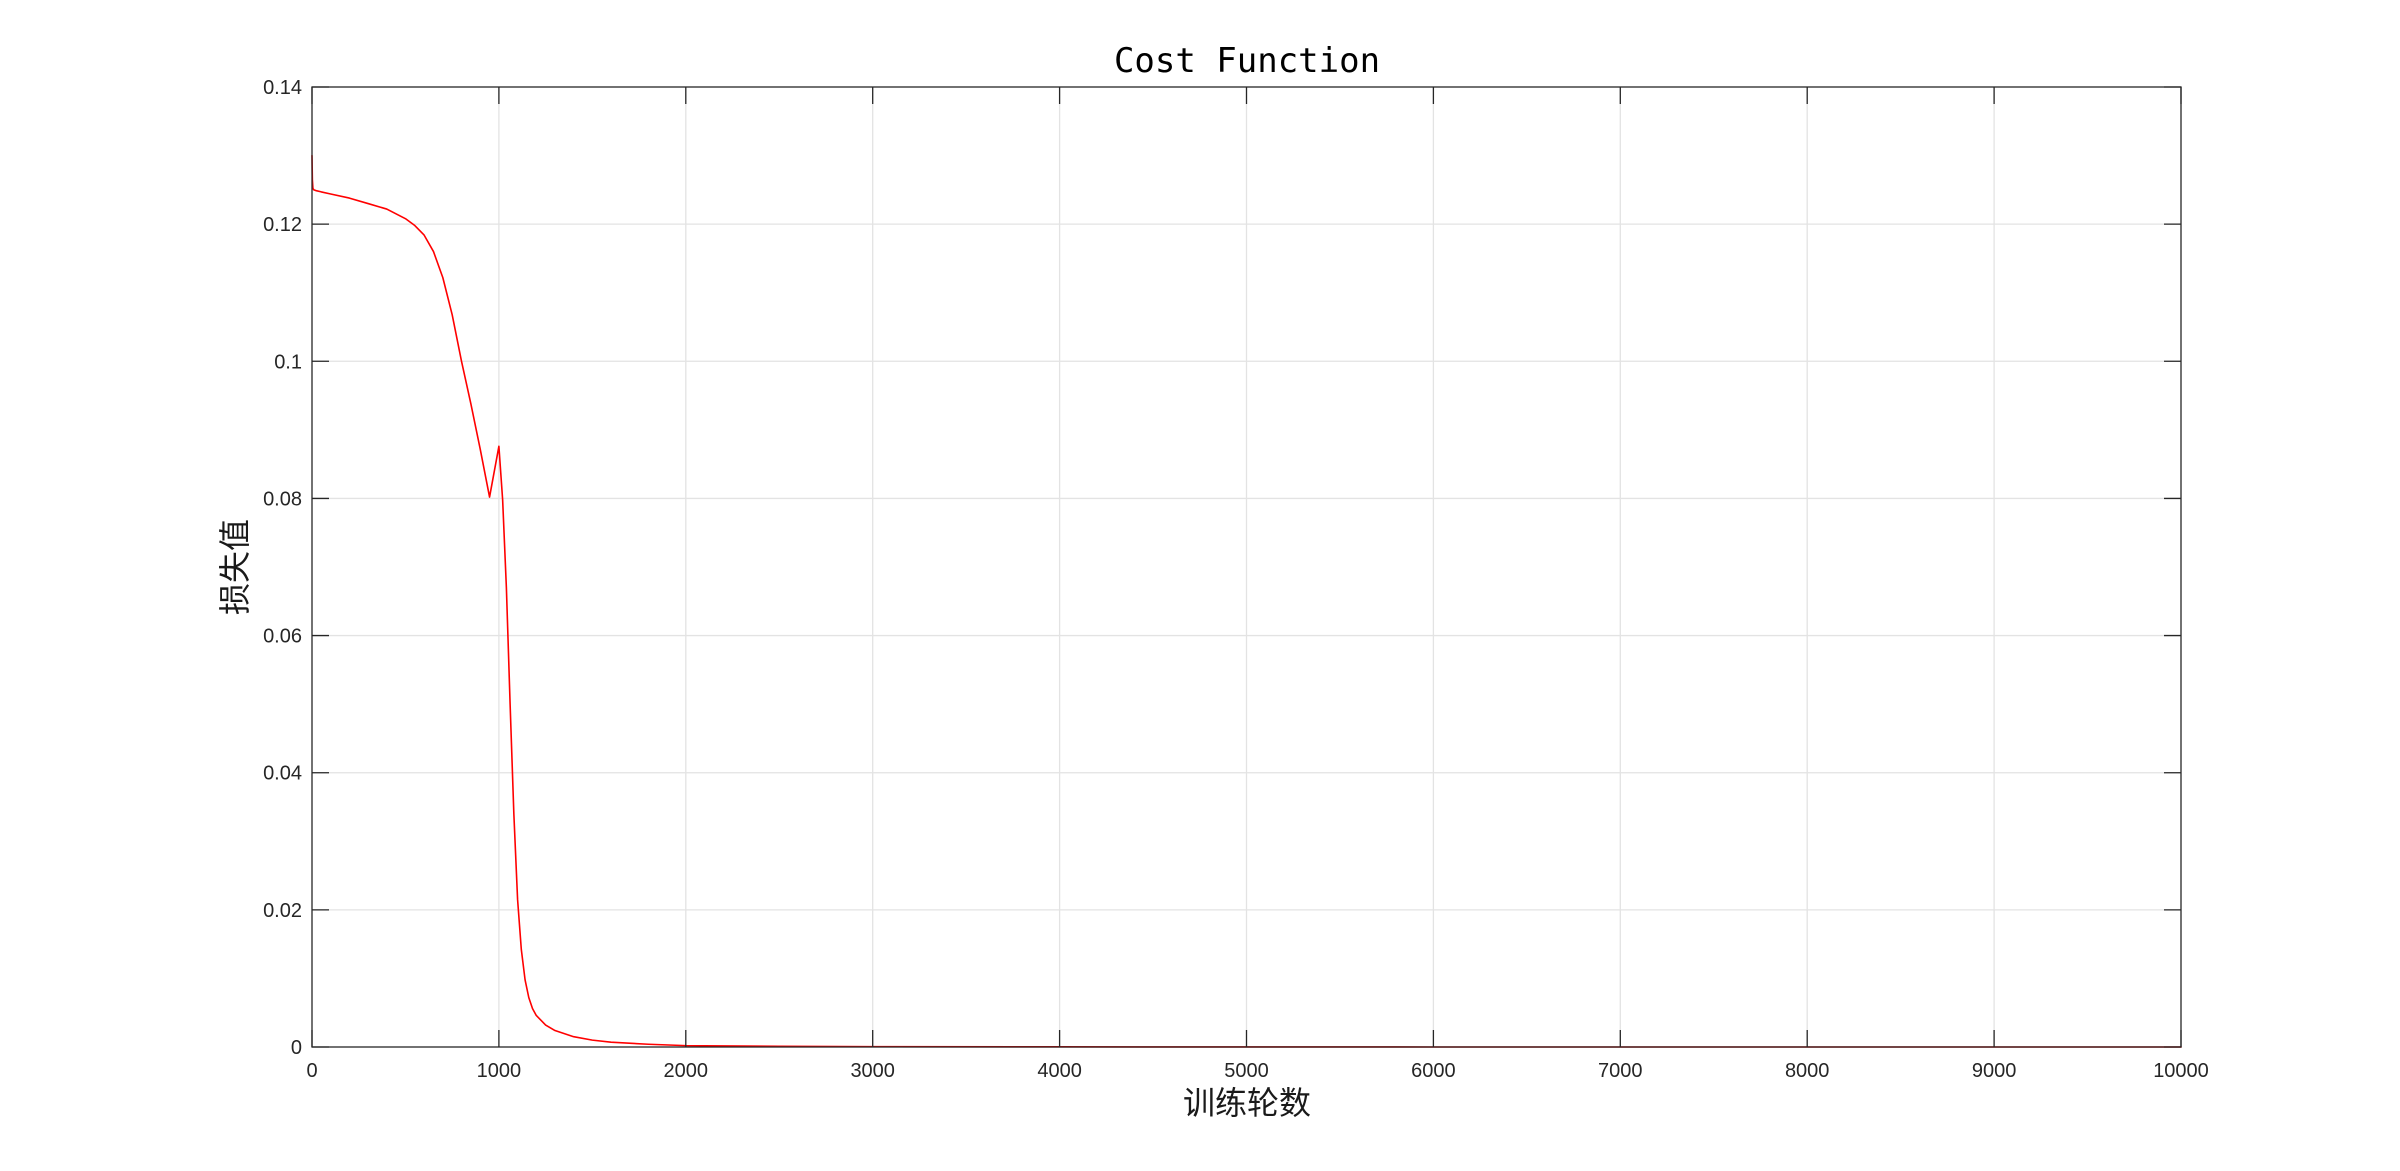  What do you see at coordinates (1247, 61) in the screenshot?
I see `chart-title: Cost Function` at bounding box center [1247, 61].